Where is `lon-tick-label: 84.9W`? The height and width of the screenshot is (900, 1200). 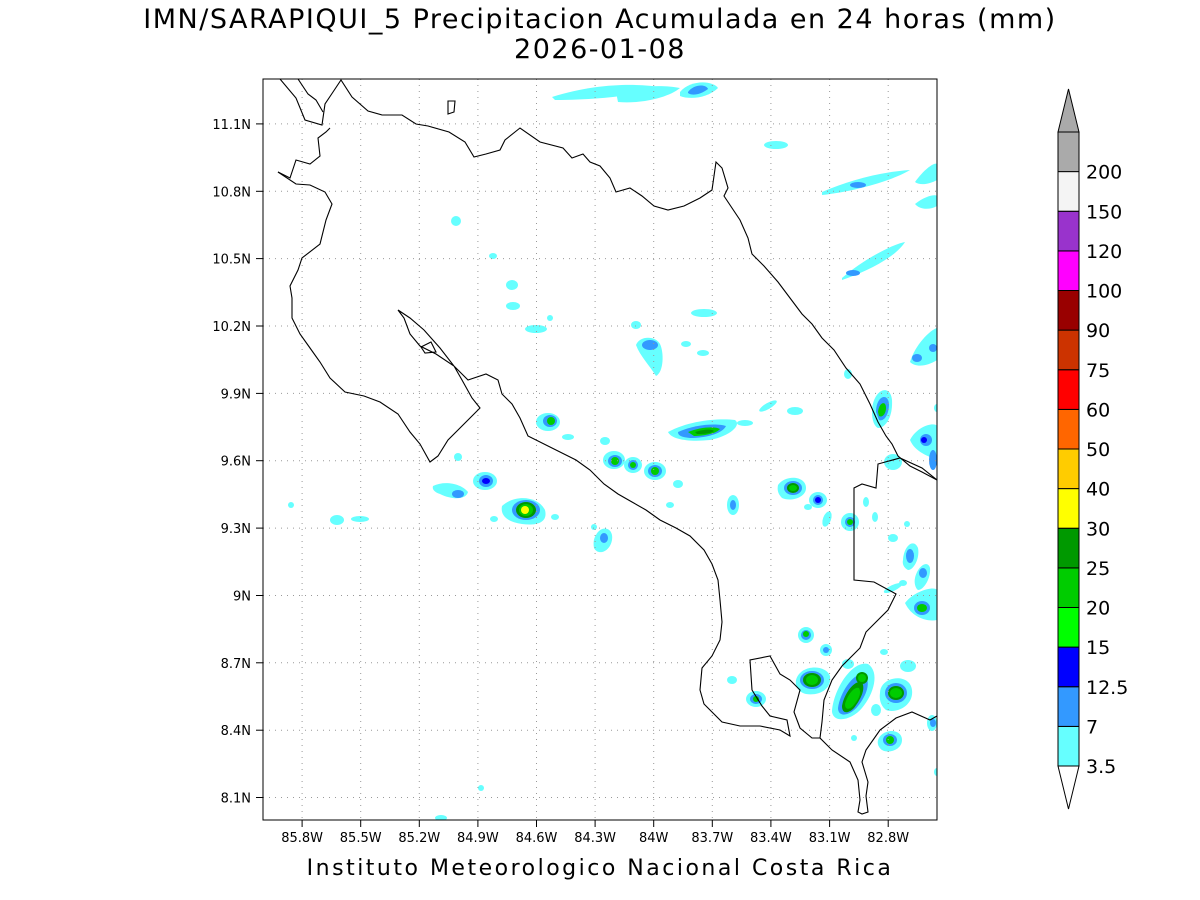
lon-tick-label: 84.9W is located at coordinates (478, 838).